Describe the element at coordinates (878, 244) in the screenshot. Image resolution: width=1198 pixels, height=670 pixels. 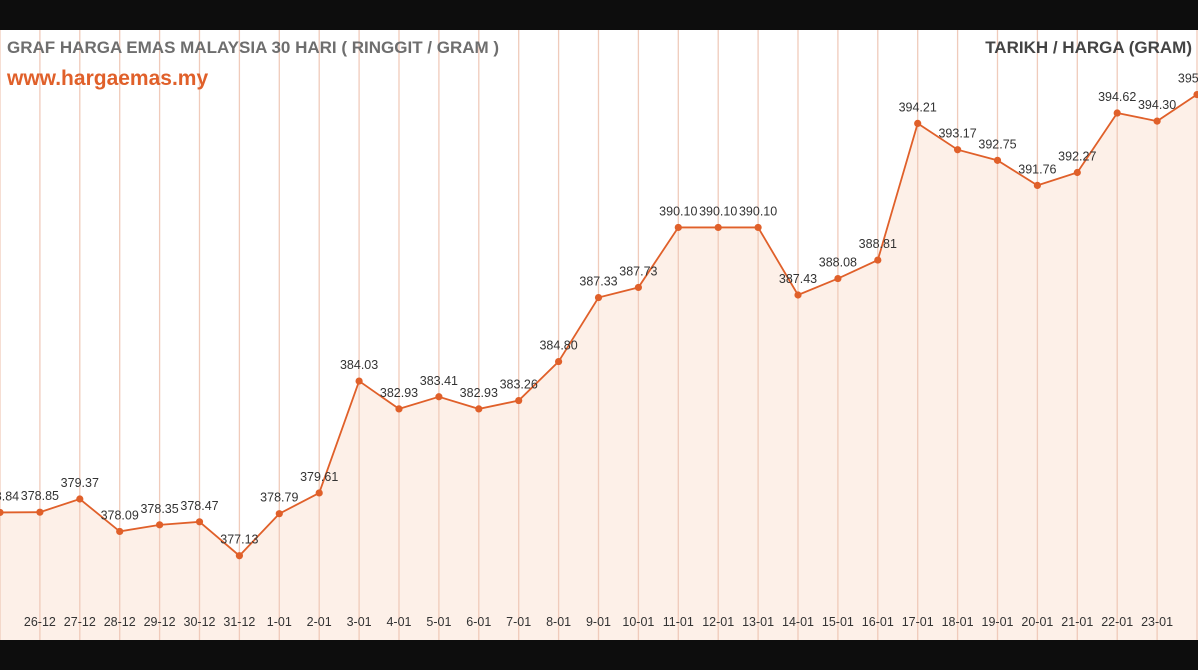
I see `data-label: 388.81` at that location.